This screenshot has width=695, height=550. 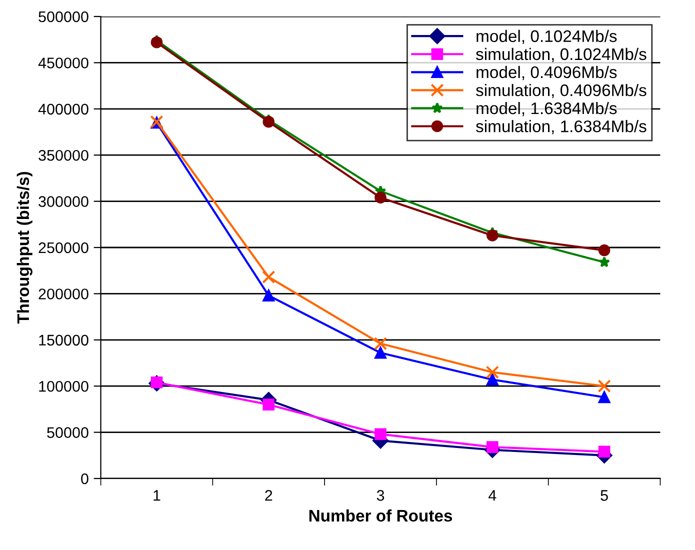 What do you see at coordinates (63, 294) in the screenshot?
I see `y-tick-label: 200000` at bounding box center [63, 294].